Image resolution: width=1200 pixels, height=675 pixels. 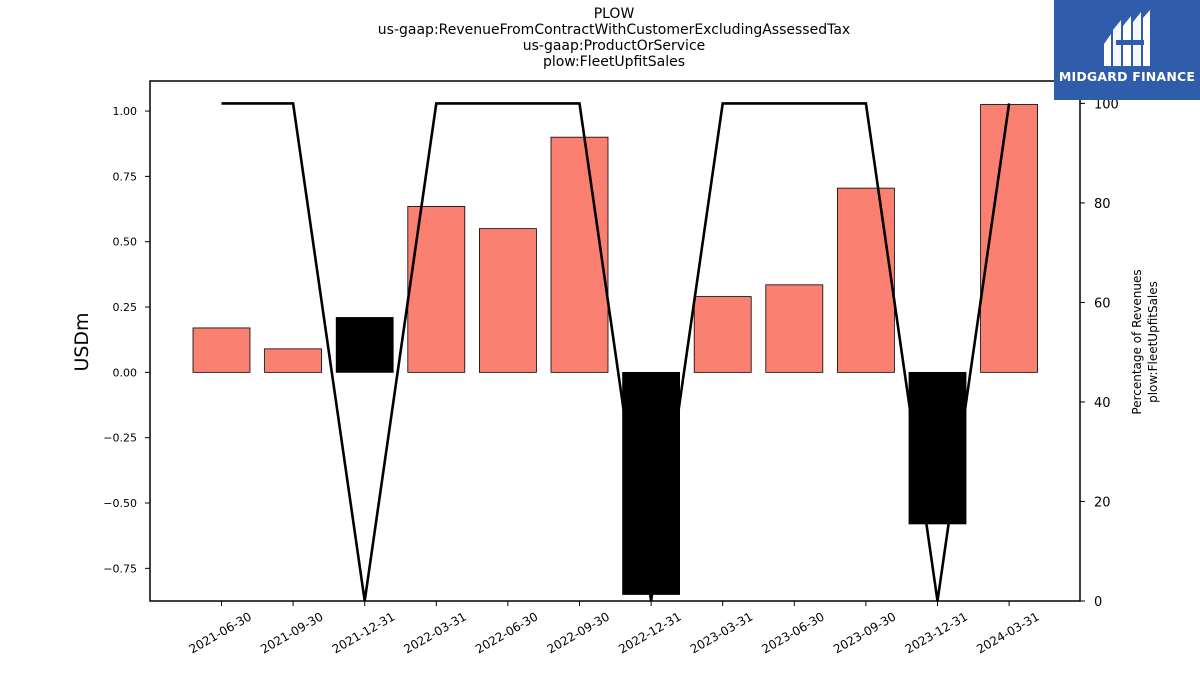 I want to click on y-tick-label: −0.50, so click(x=120, y=503).